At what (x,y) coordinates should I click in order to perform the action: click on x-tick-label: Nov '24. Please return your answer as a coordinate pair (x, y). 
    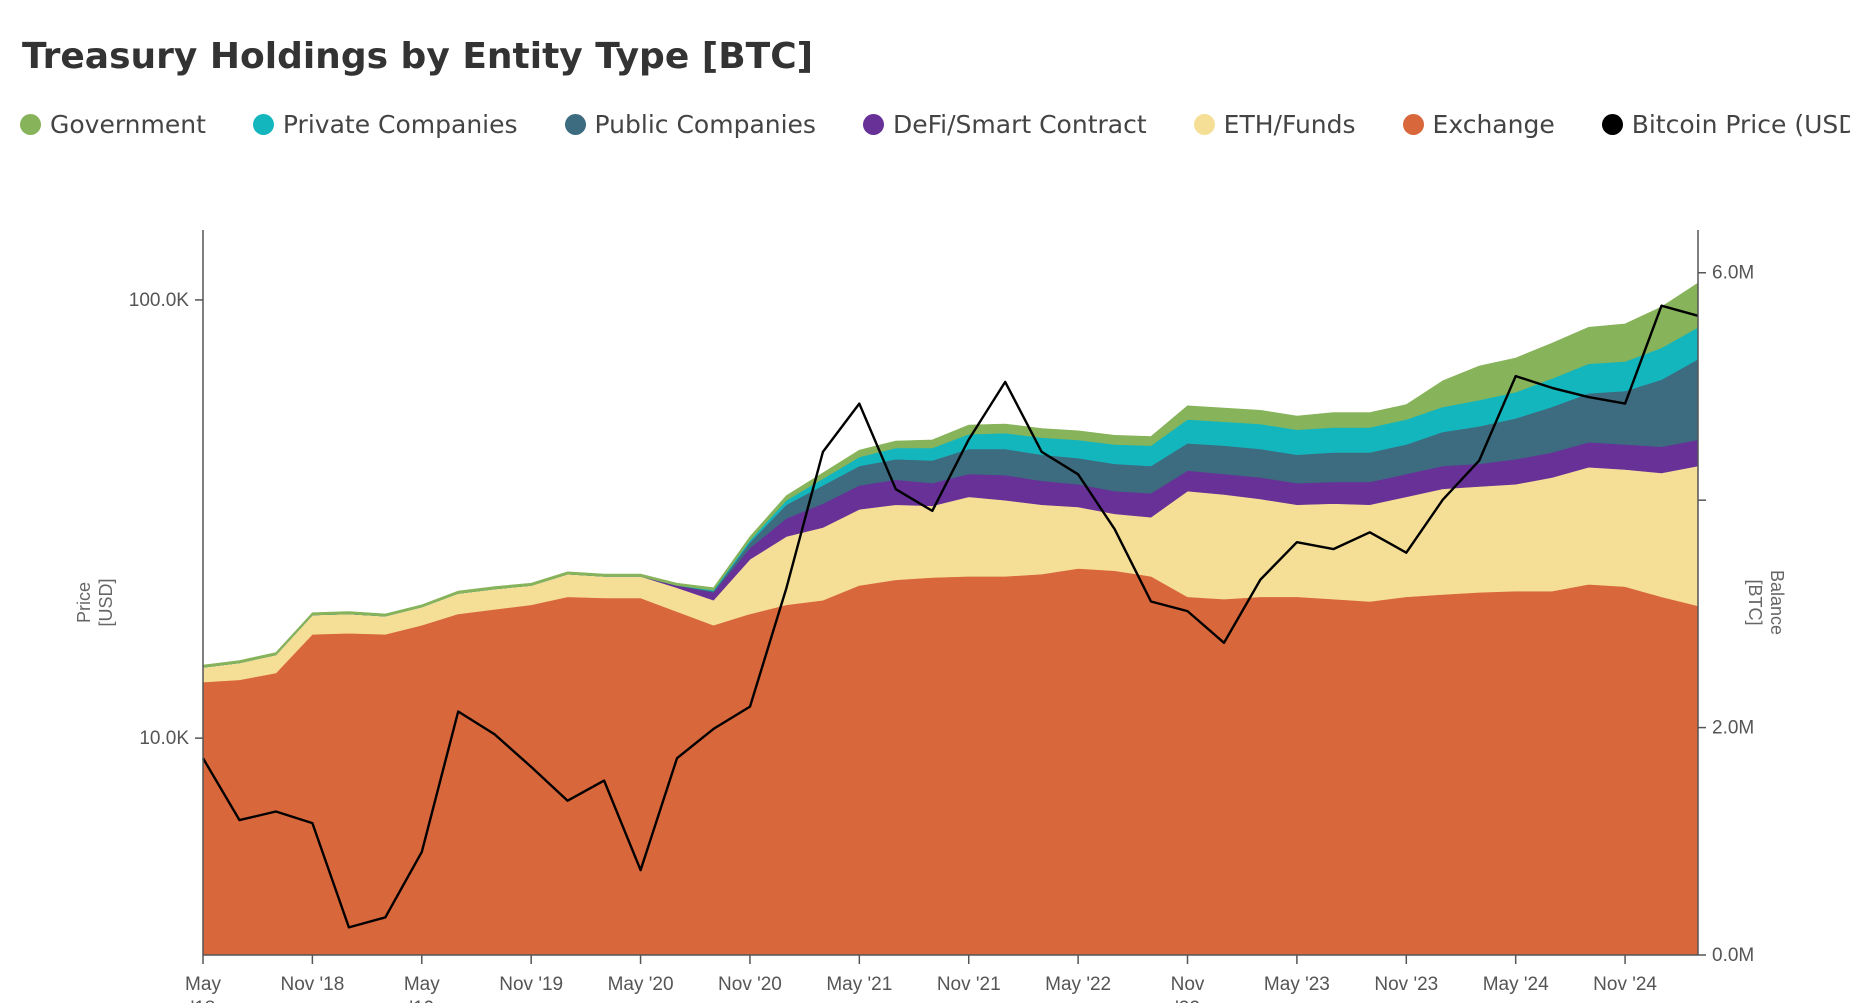
    Looking at the image, I should click on (1625, 984).